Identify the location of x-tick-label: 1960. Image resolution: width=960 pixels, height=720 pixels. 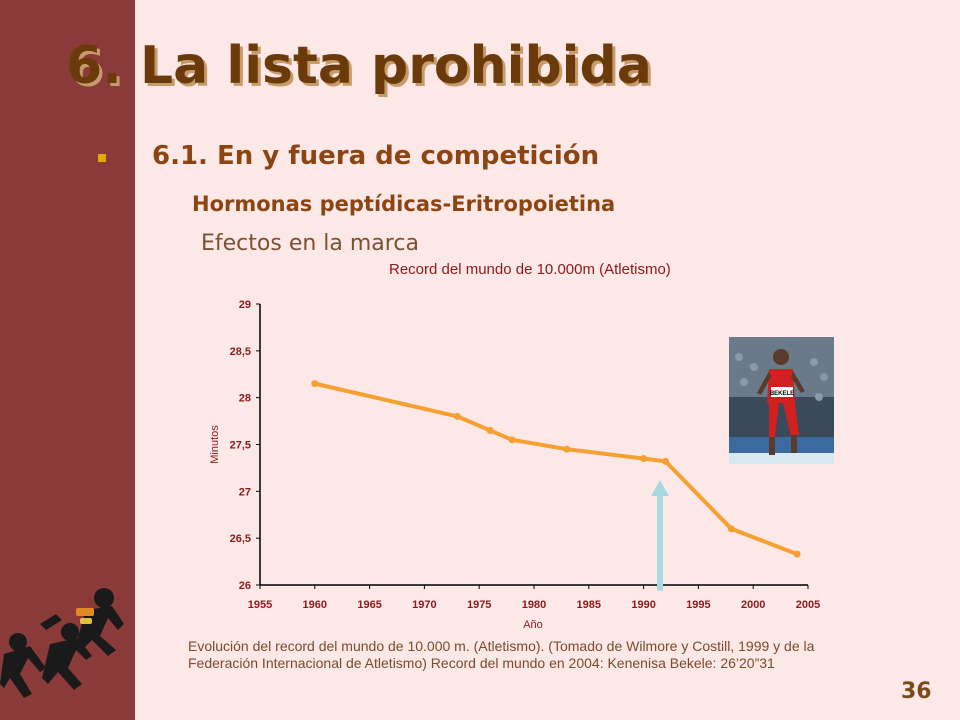
(315, 605).